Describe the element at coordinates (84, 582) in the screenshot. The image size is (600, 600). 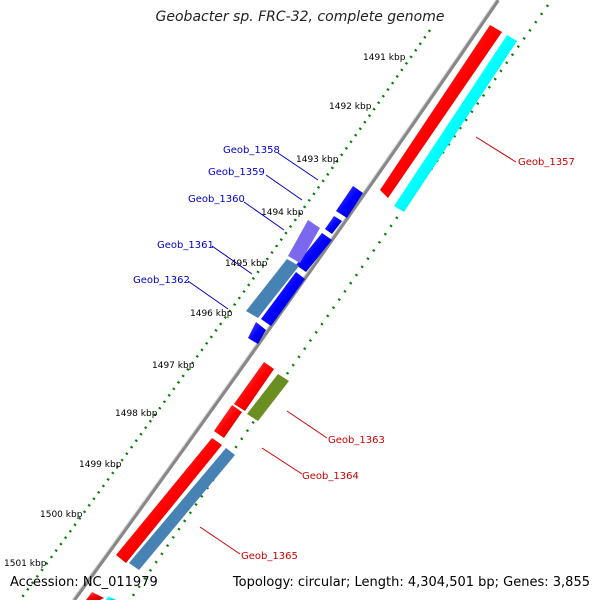
I see `accession-label: Accession: NC_011979` at that location.